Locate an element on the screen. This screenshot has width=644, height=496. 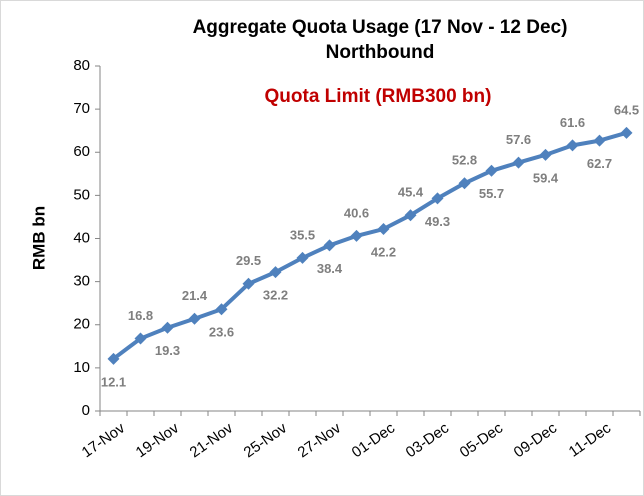
value-label: 49.3 is located at coordinates (437, 221).